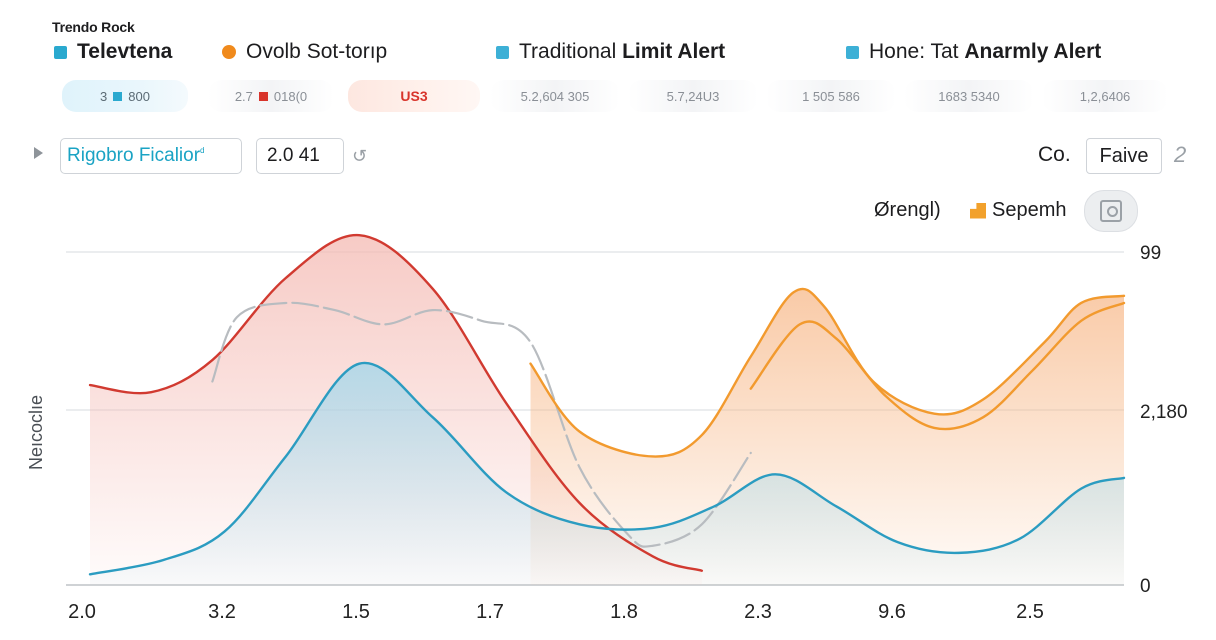  Describe the element at coordinates (82, 612) in the screenshot. I see `x-tick-label: 2.0` at that location.